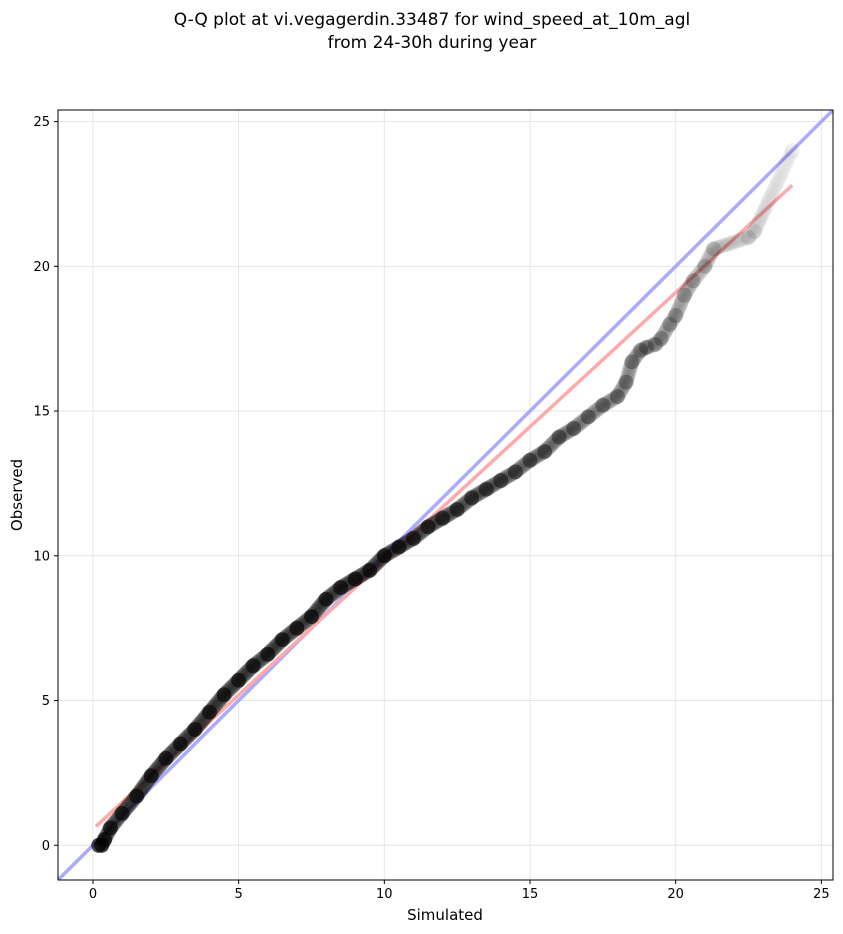 The image size is (843, 934). Describe the element at coordinates (432, 43) in the screenshot. I see `chart-title-line-2: from 24-30h during year` at that location.